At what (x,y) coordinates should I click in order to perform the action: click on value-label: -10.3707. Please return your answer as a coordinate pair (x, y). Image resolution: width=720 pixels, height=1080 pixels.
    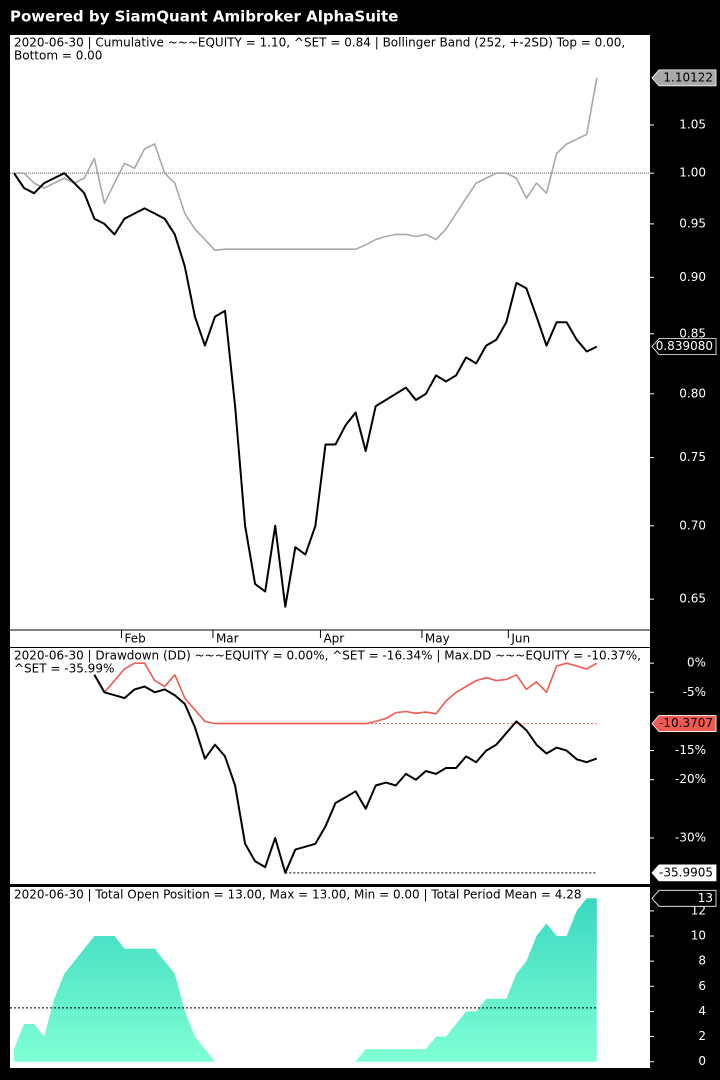
    Looking at the image, I should click on (686, 723).